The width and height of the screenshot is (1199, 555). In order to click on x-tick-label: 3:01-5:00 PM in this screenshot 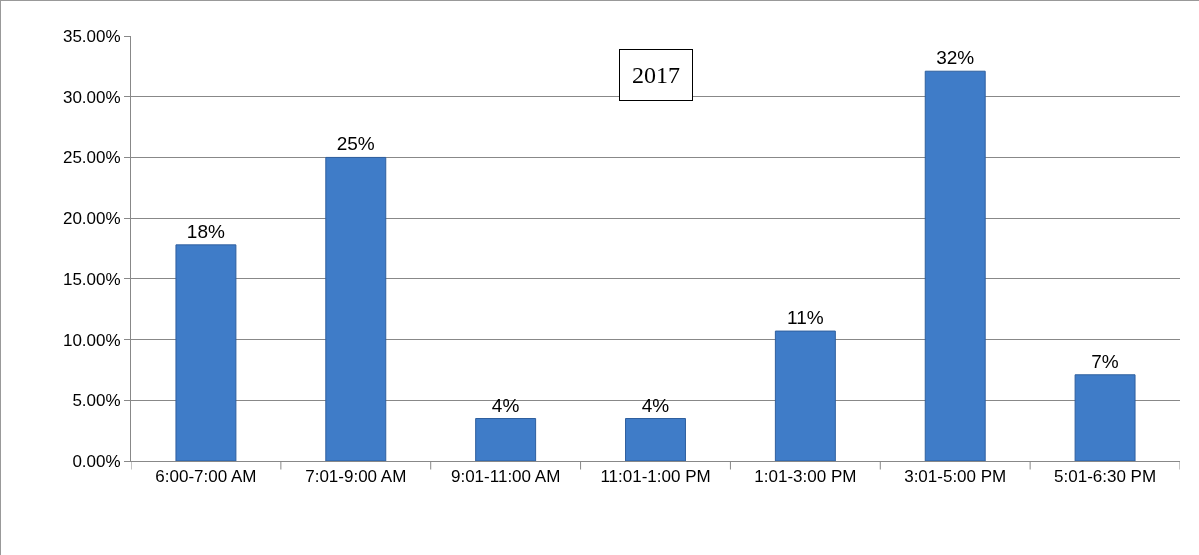, I will do `click(955, 477)`.